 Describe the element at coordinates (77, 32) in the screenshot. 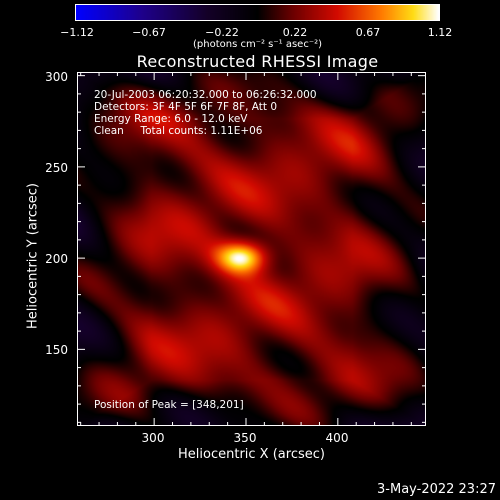

I see `colorbar-tick-label: −1.12` at that location.